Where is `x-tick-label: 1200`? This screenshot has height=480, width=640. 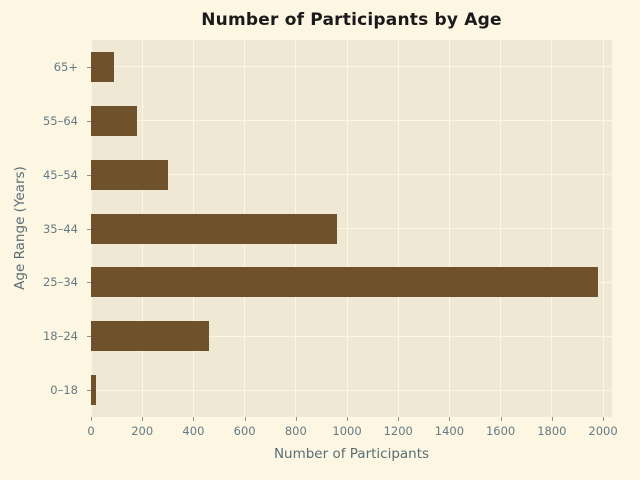 x-tick-label: 1200 is located at coordinates (398, 431).